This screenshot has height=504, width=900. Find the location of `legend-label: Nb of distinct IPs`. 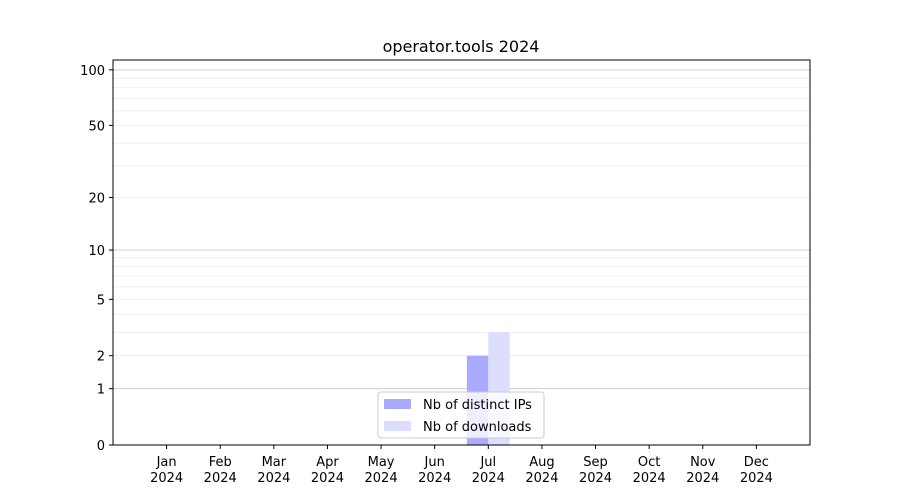

legend-label: Nb of distinct IPs is located at coordinates (477, 405).